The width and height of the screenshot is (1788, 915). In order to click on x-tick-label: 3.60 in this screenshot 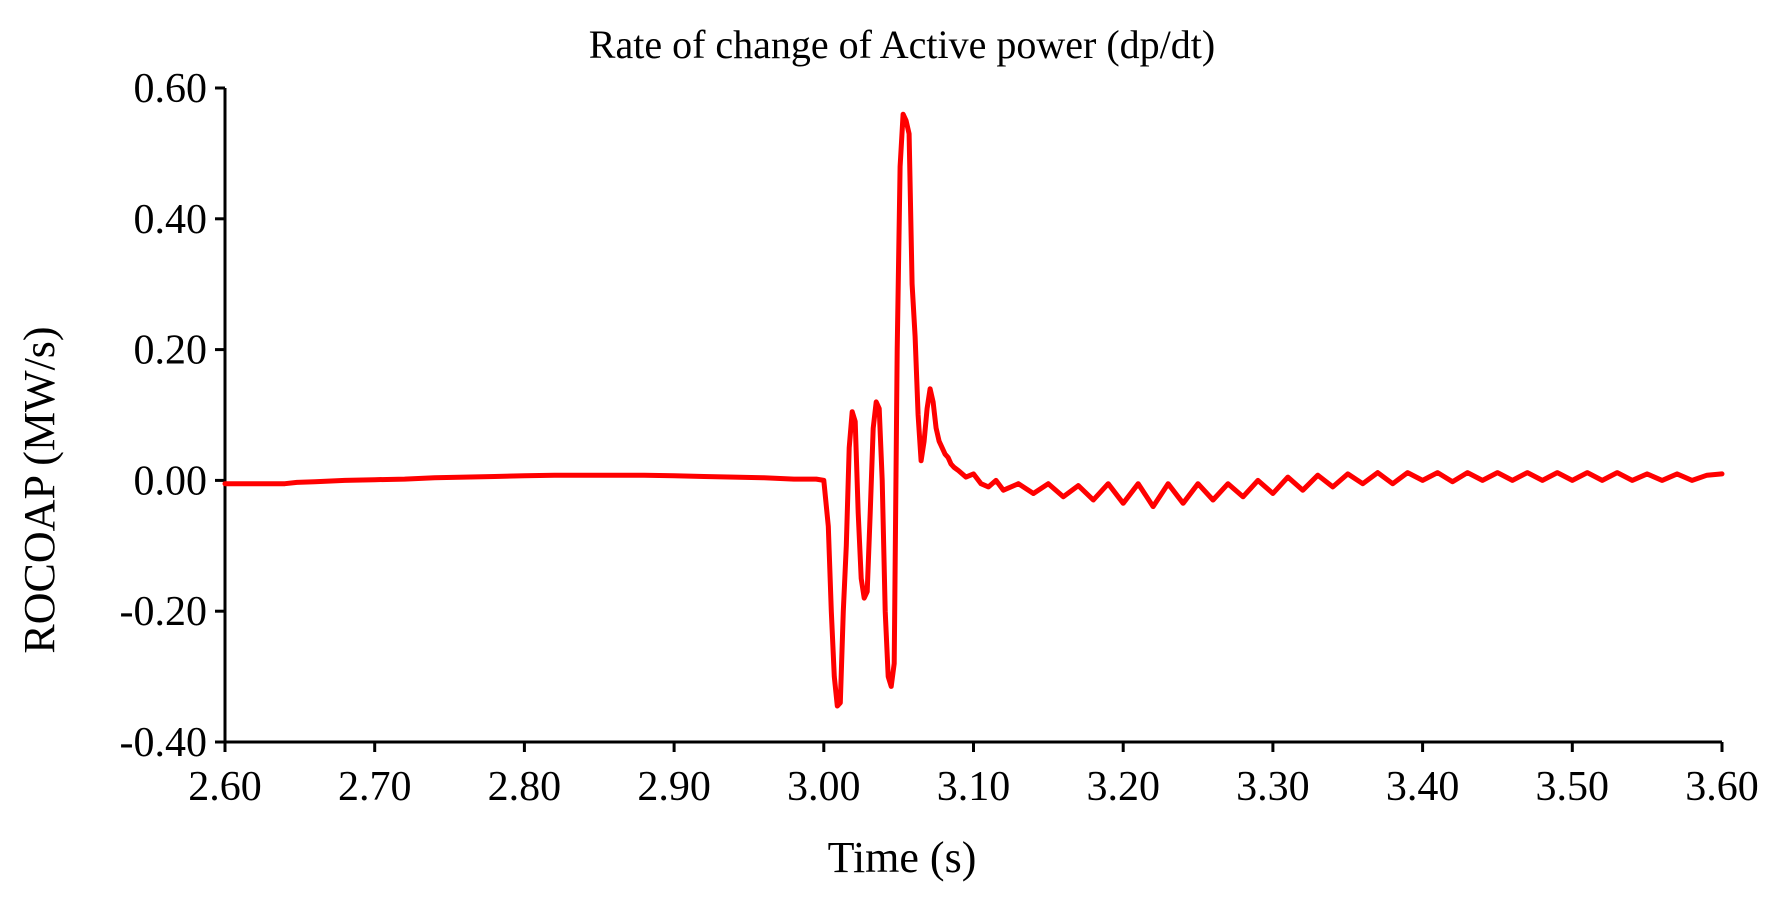, I will do `click(1722, 787)`.